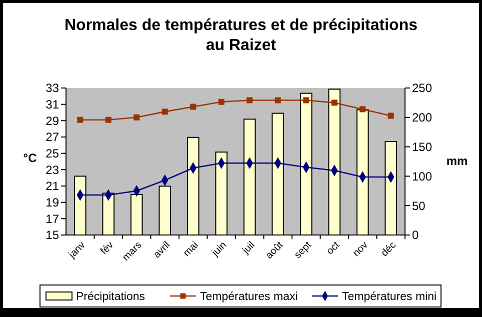  What do you see at coordinates (457, 161) in the screenshot?
I see `y2-axis-title: mm` at bounding box center [457, 161].